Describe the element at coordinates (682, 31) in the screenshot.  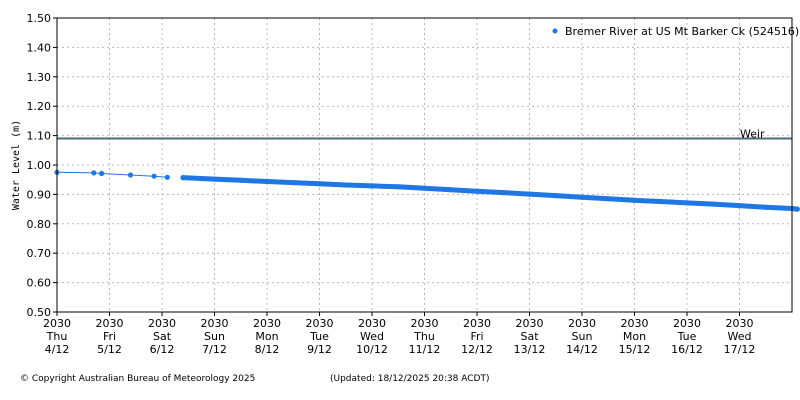
I see `legend-label: Bremer River at US Mt Barker Ck (524516)` at that location.